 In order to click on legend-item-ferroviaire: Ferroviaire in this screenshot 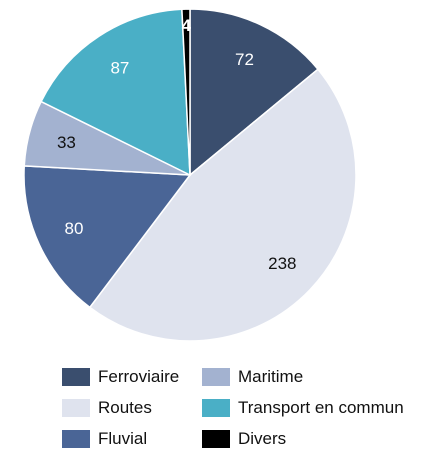, I will do `click(120, 377)`.